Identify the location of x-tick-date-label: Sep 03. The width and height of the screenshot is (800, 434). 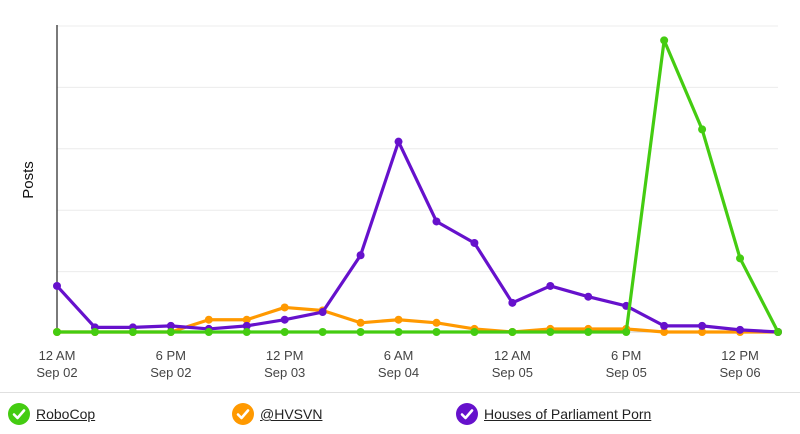
(284, 372).